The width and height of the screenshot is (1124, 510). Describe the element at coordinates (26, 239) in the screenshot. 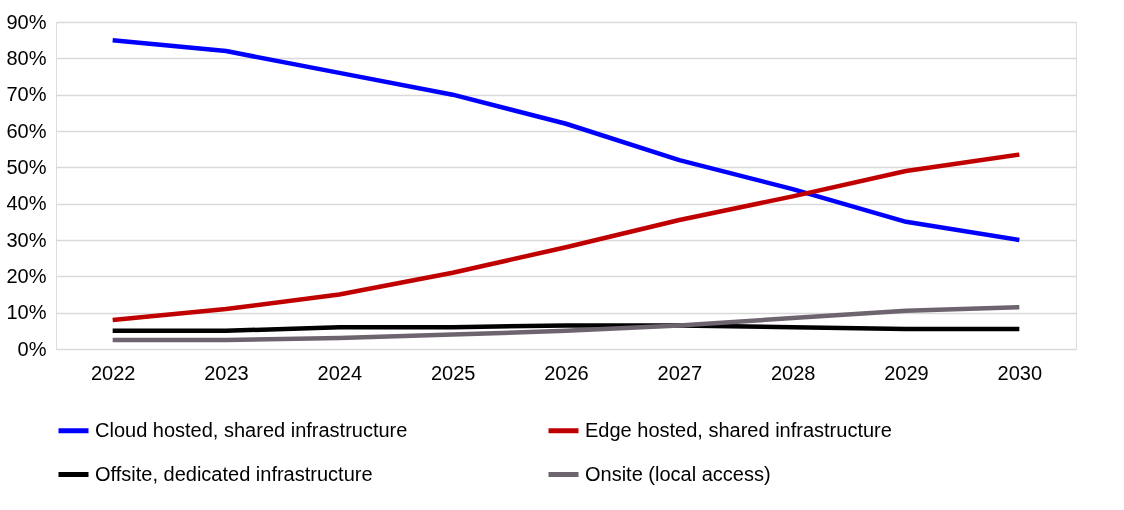

I see `y-tick-label: 30%` at that location.